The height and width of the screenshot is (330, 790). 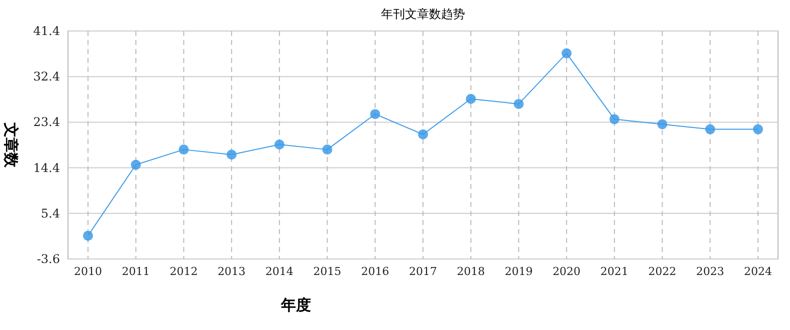 I want to click on x-tick-label: 2019, so click(x=518, y=271).